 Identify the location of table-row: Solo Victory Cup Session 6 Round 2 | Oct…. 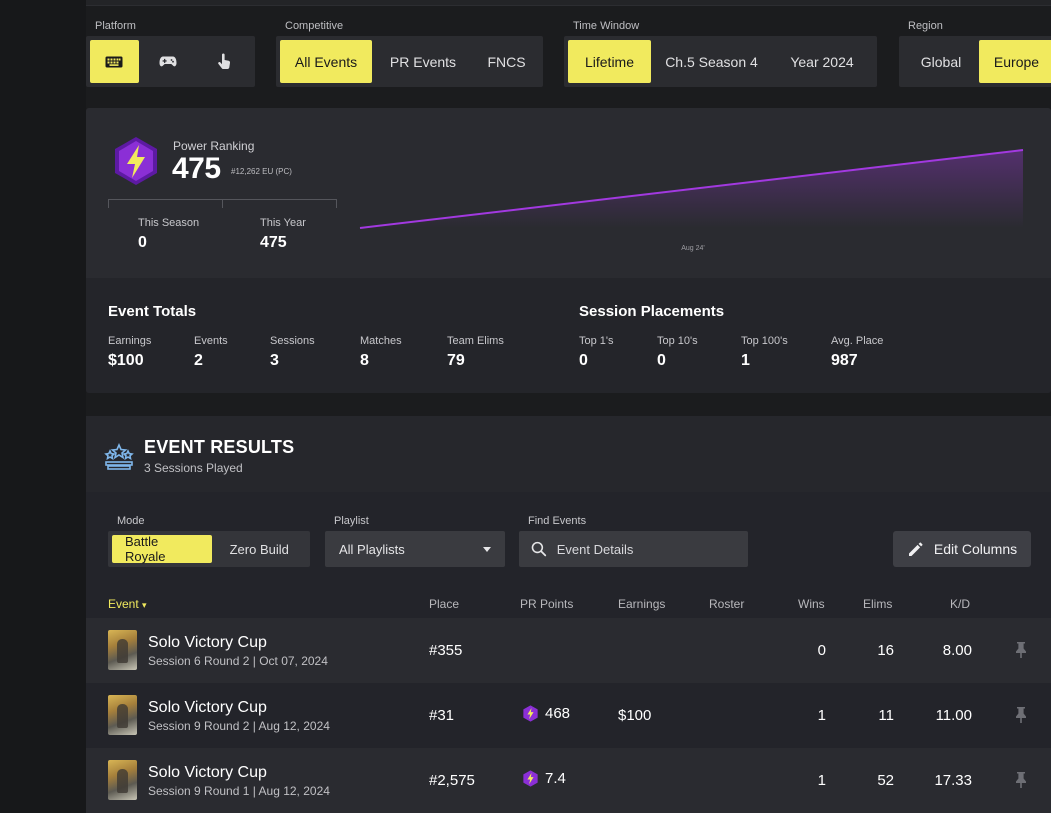
(568, 650).